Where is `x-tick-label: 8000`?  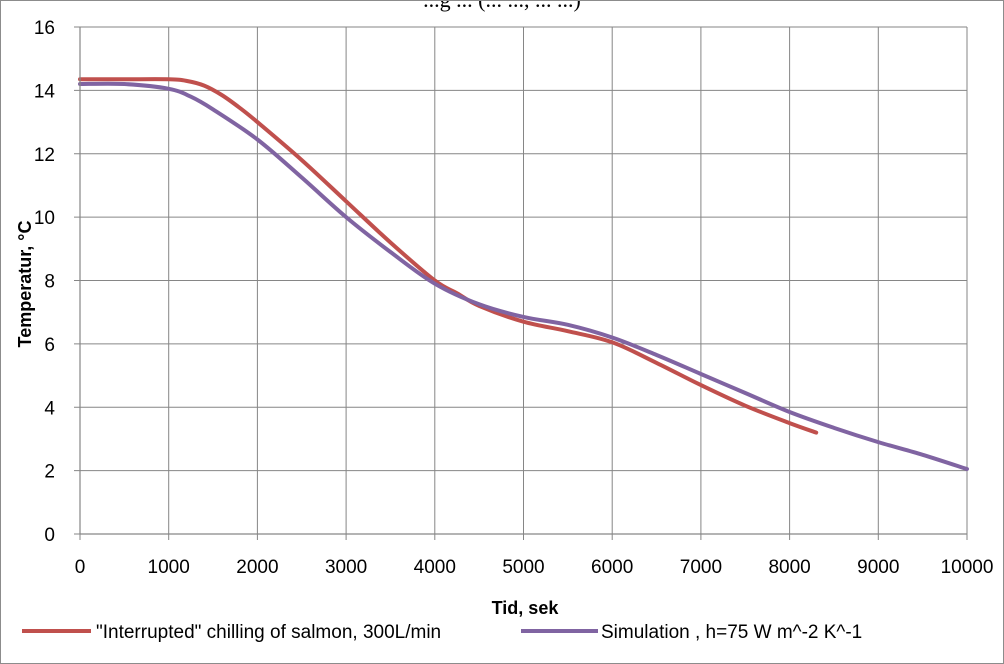
x-tick-label: 8000 is located at coordinates (789, 567).